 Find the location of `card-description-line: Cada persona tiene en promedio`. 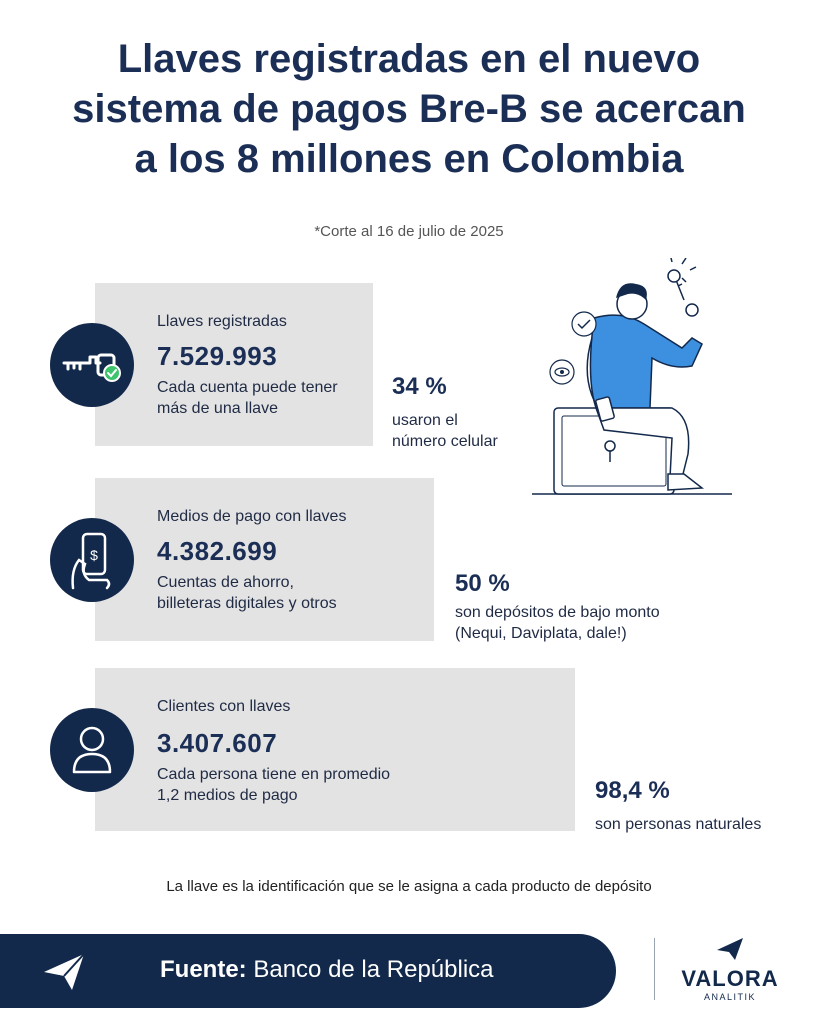

card-description-line: Cada persona tiene en promedio is located at coordinates (274, 774).